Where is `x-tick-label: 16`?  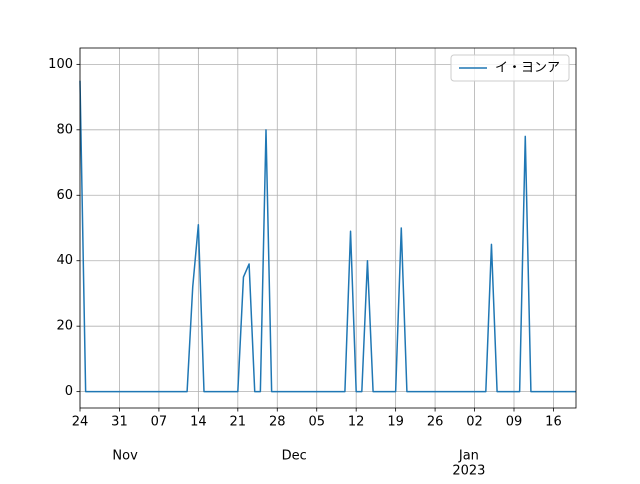 x-tick-label: 16 is located at coordinates (553, 422).